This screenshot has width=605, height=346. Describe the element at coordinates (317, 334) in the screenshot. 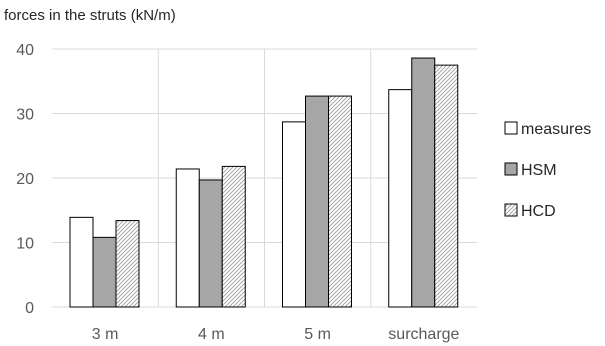

I see `x-tick-label: 5 m` at that location.